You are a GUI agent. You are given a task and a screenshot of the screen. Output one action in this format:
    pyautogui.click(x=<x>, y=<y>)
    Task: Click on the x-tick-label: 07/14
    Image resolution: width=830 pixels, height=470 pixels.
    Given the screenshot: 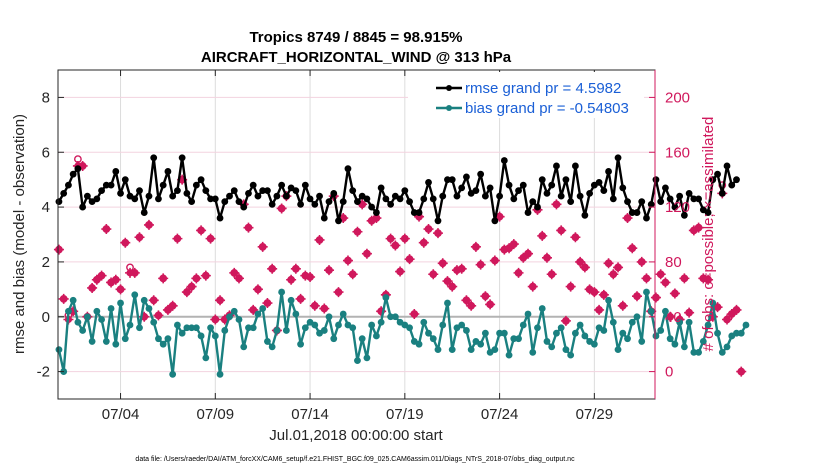 What is the action you would take?
    pyautogui.click(x=310, y=414)
    